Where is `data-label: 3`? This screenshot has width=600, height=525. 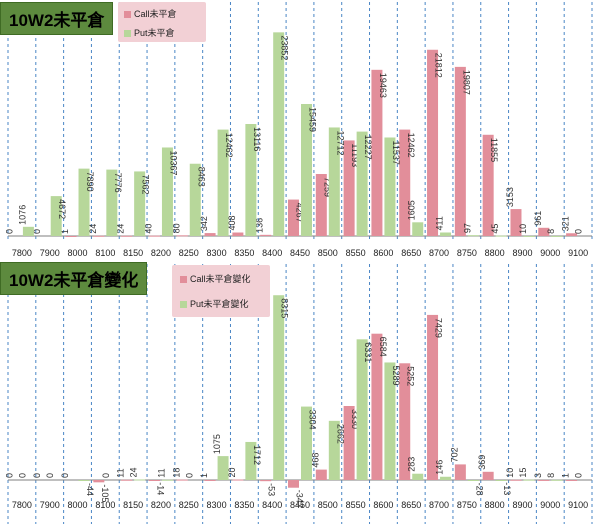
data-label: 3 is located at coordinates (538, 475).